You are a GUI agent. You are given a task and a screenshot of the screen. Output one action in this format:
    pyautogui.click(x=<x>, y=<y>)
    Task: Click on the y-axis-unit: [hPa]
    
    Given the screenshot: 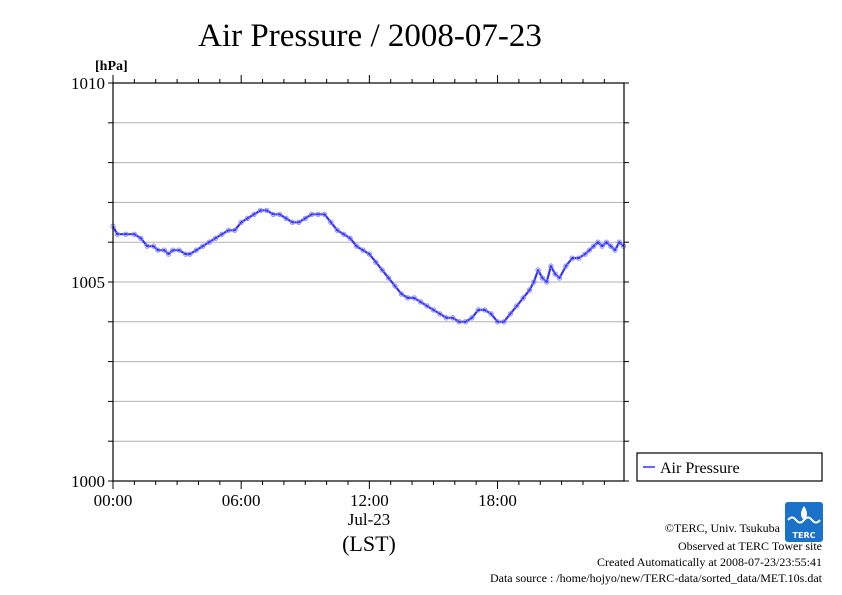 What is the action you would take?
    pyautogui.click(x=111, y=66)
    